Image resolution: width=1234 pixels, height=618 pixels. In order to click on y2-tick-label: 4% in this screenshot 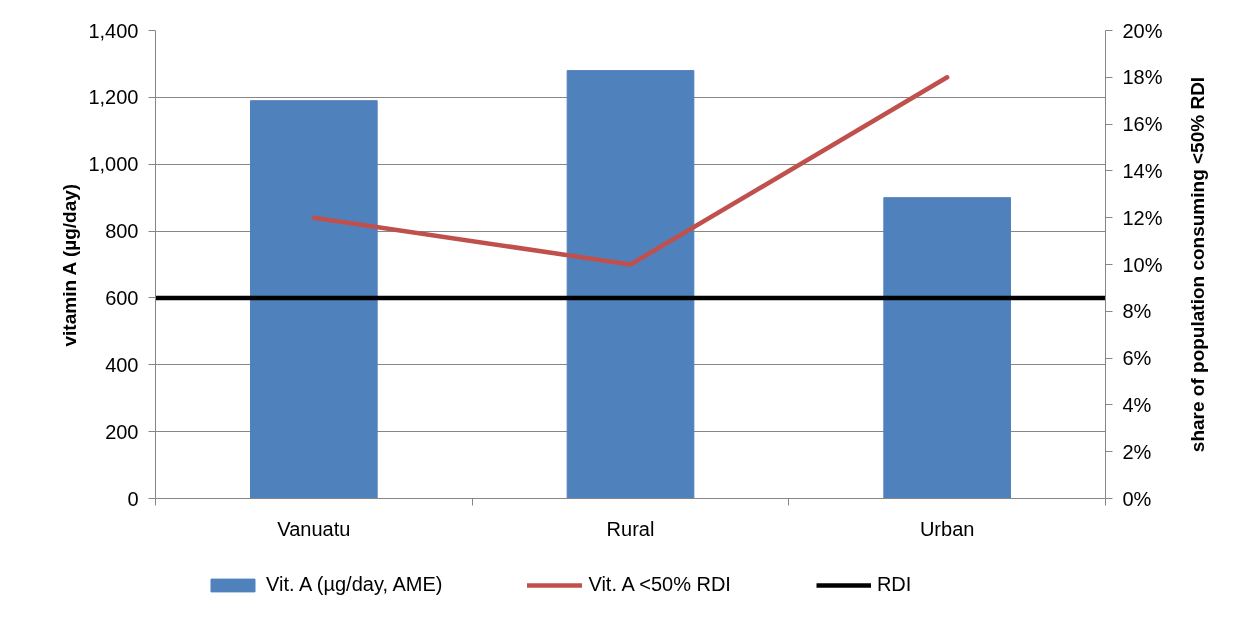, I will do `click(1137, 404)`.